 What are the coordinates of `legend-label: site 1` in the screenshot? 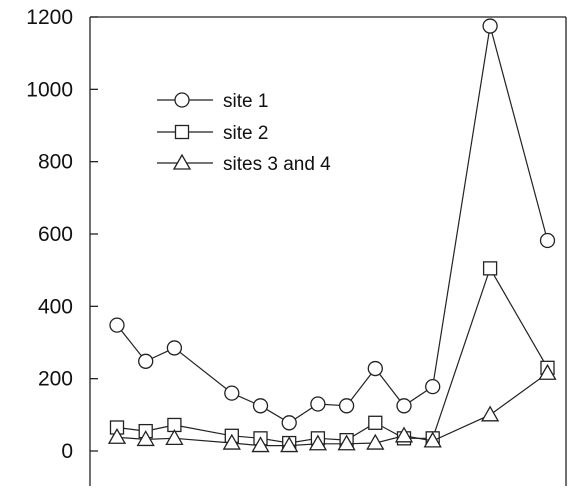 It's located at (245, 101).